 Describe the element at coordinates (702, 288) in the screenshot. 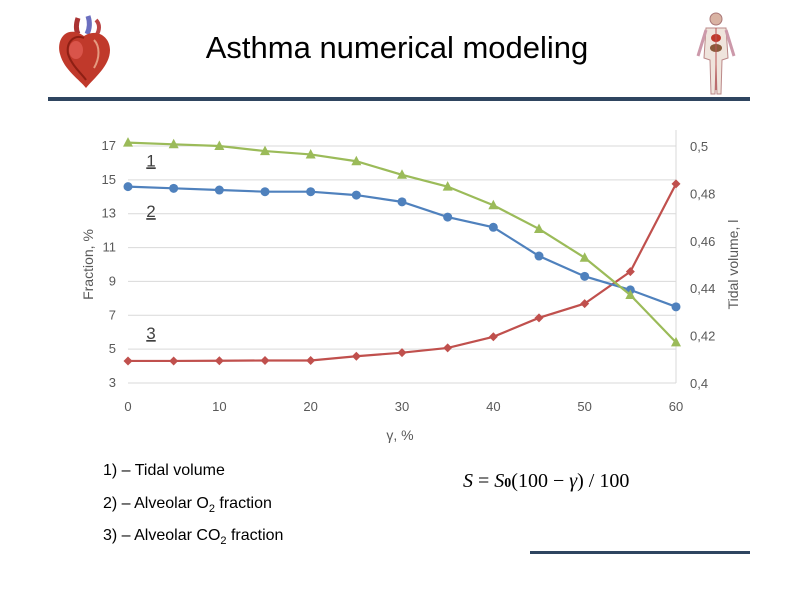

I see `y2-tick-label: 0,44` at that location.